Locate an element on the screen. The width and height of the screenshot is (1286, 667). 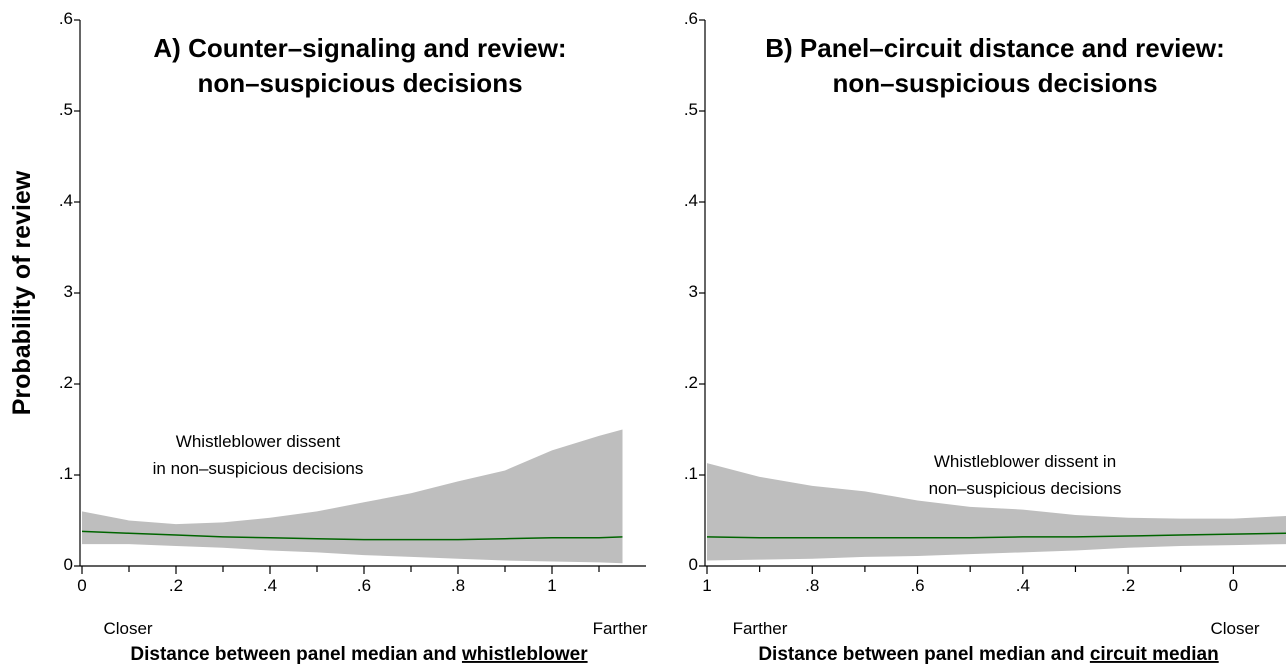
x-axis-label-part: whistleblower is located at coordinates (524, 654).